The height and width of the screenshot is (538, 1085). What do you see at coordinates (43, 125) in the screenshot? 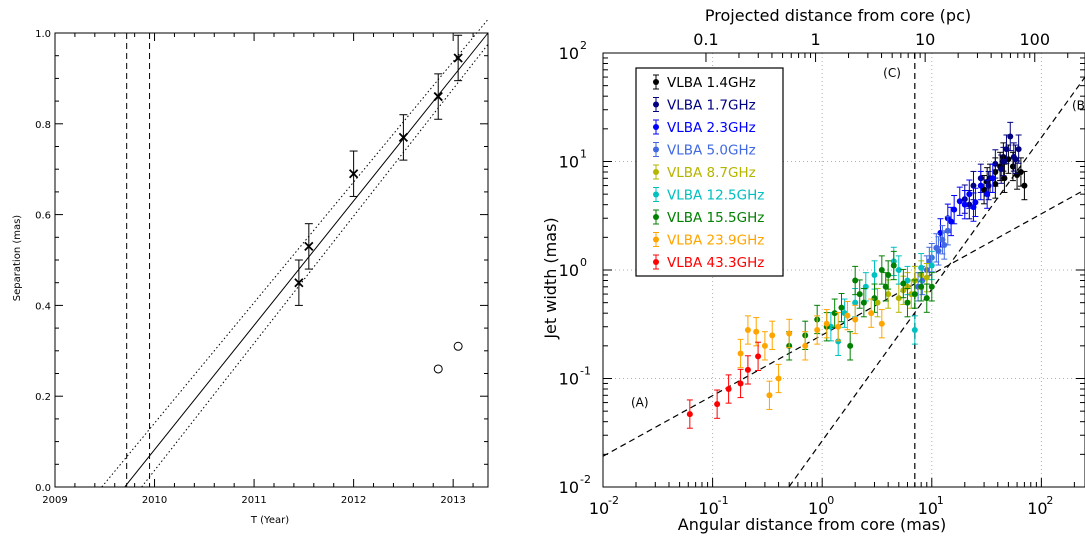
I see `y-tick-label: 0.8` at bounding box center [43, 125].